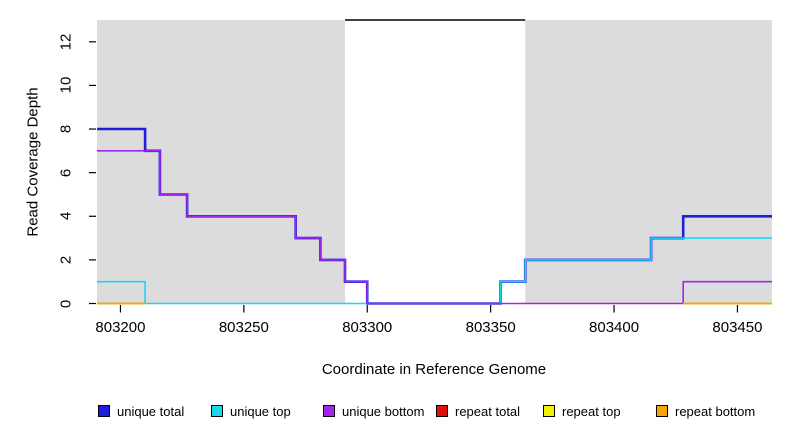  What do you see at coordinates (66, 129) in the screenshot?
I see `y-tick-label: 8` at bounding box center [66, 129].